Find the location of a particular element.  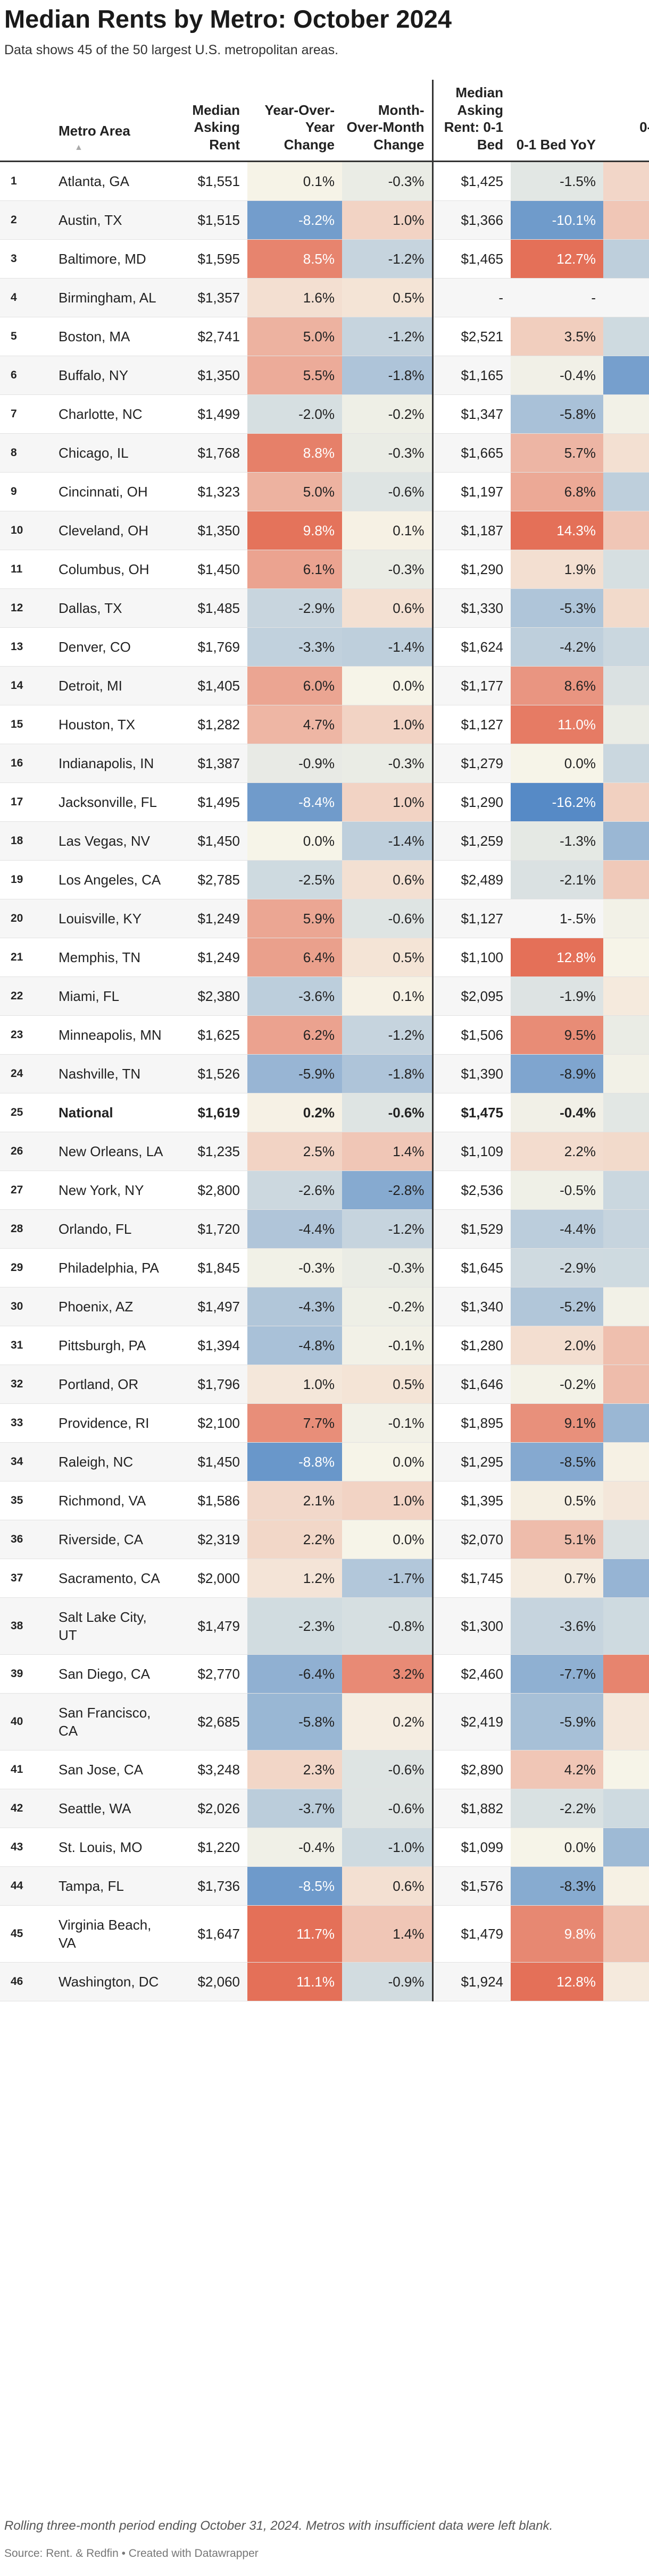

table-cell: -2.3% is located at coordinates (294, 1626).